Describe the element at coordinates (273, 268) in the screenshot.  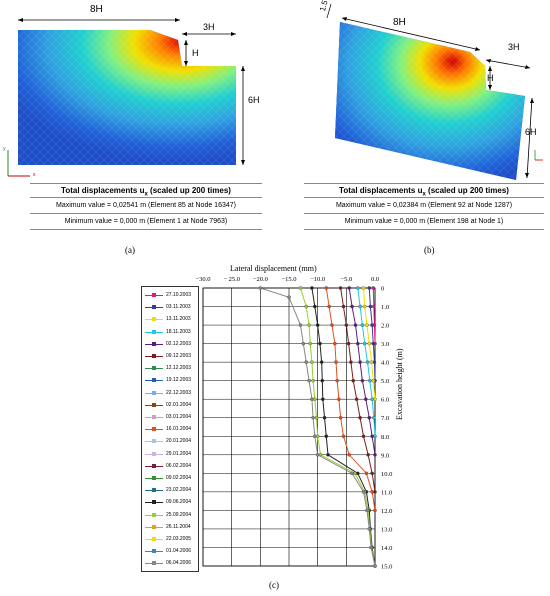
I see `x-axis-title: Lateral displacement (mm)` at that location.